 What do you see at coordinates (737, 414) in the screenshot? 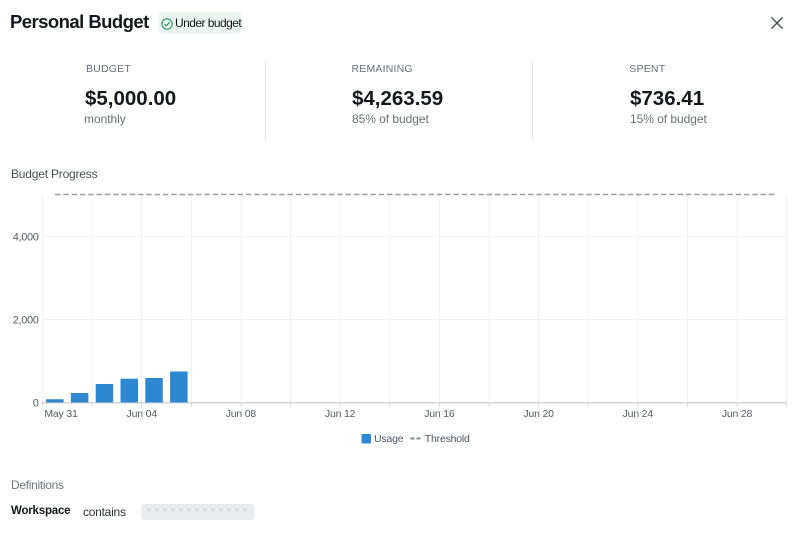
I see `svg-text: Jun 28` at bounding box center [737, 414].